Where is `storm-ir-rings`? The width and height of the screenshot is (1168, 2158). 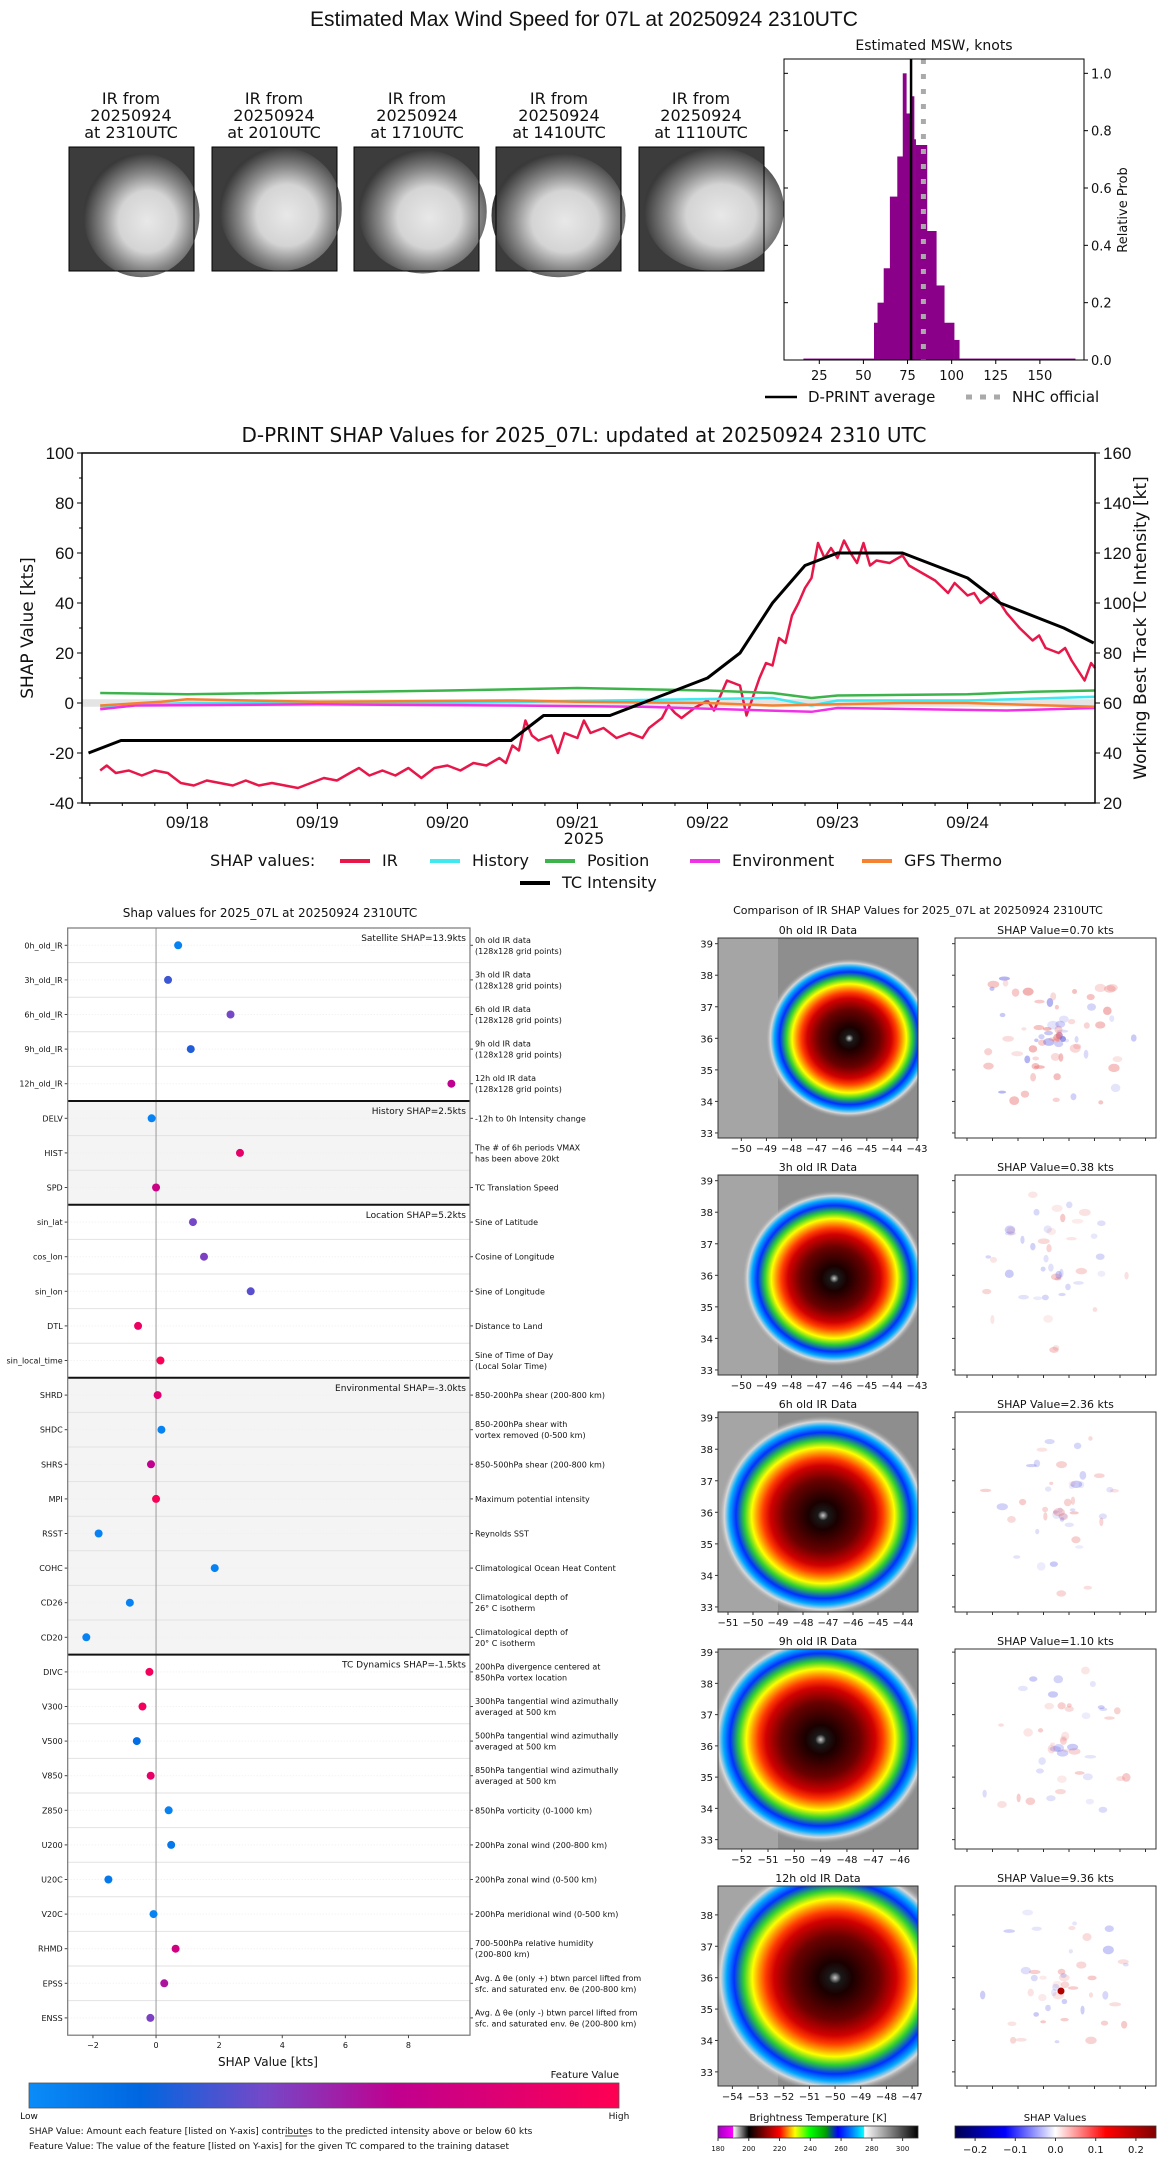
storm-ir-rings is located at coordinates (818, 1513).